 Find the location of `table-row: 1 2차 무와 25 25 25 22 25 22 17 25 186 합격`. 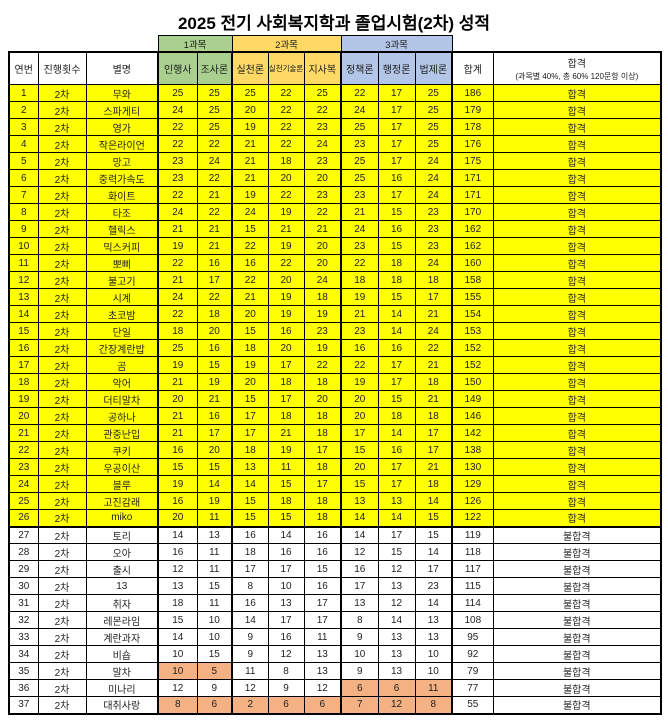

table-row: 1 2차 무와 25 25 25 22 25 22 17 25 186 합격 is located at coordinates (335, 93).